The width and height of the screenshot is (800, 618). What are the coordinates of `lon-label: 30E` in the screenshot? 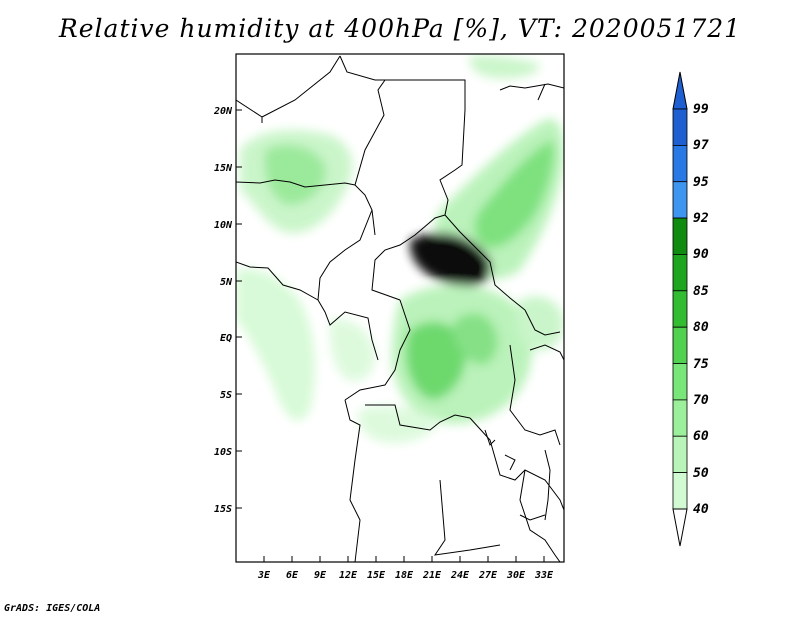 It's located at (516, 575).